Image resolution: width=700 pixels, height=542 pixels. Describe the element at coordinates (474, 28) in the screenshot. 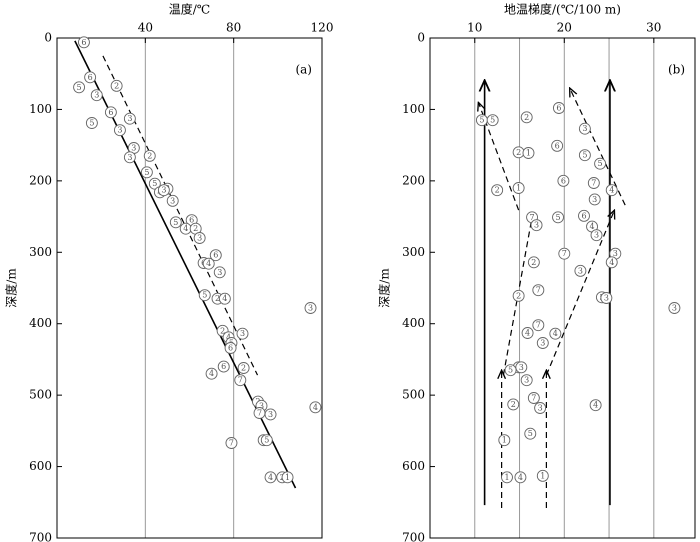

I see `x-tick-label: 10` at that location.